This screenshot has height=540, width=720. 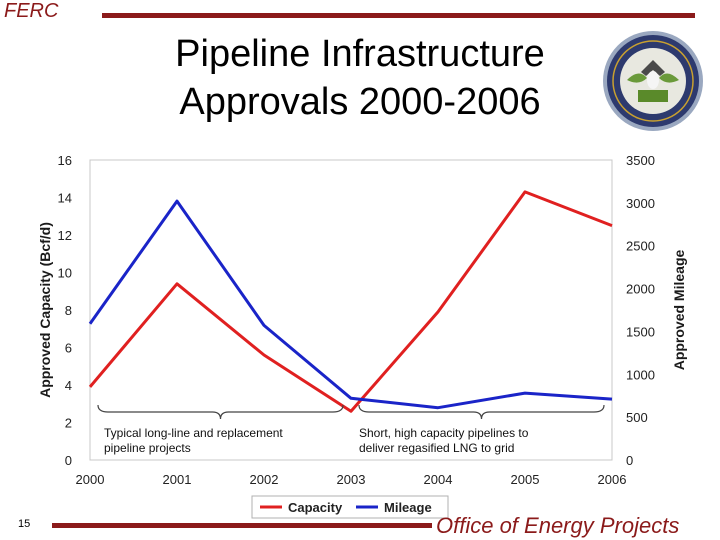 What do you see at coordinates (558, 525) in the screenshot?
I see `office-label: Office of Energy Projects` at bounding box center [558, 525].